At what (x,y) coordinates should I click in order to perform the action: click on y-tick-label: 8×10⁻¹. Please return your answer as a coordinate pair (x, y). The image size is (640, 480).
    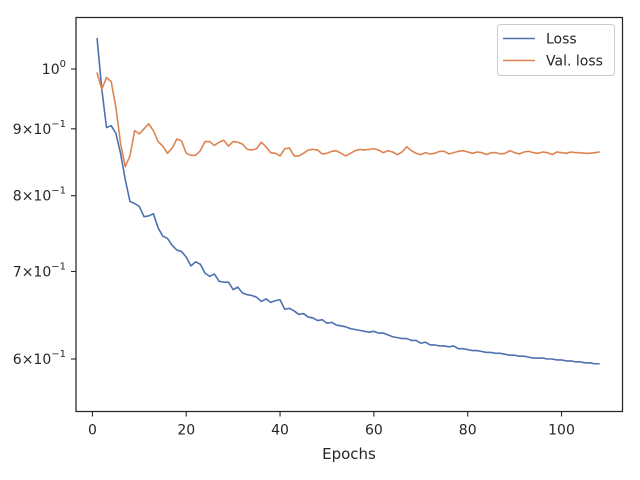
    Looking at the image, I should click on (39, 195).